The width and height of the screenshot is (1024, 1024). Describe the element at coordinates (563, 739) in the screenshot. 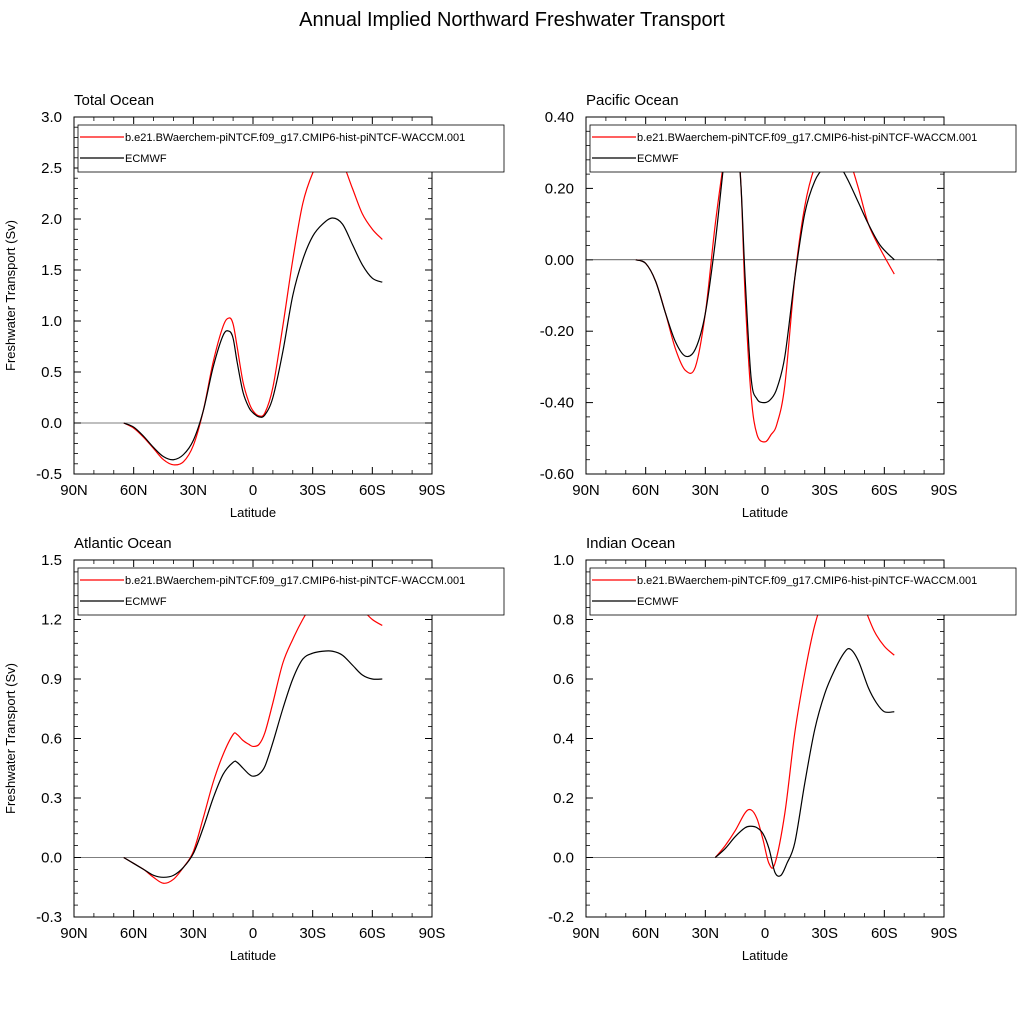

I see `y-tick-label: 0.4` at that location.